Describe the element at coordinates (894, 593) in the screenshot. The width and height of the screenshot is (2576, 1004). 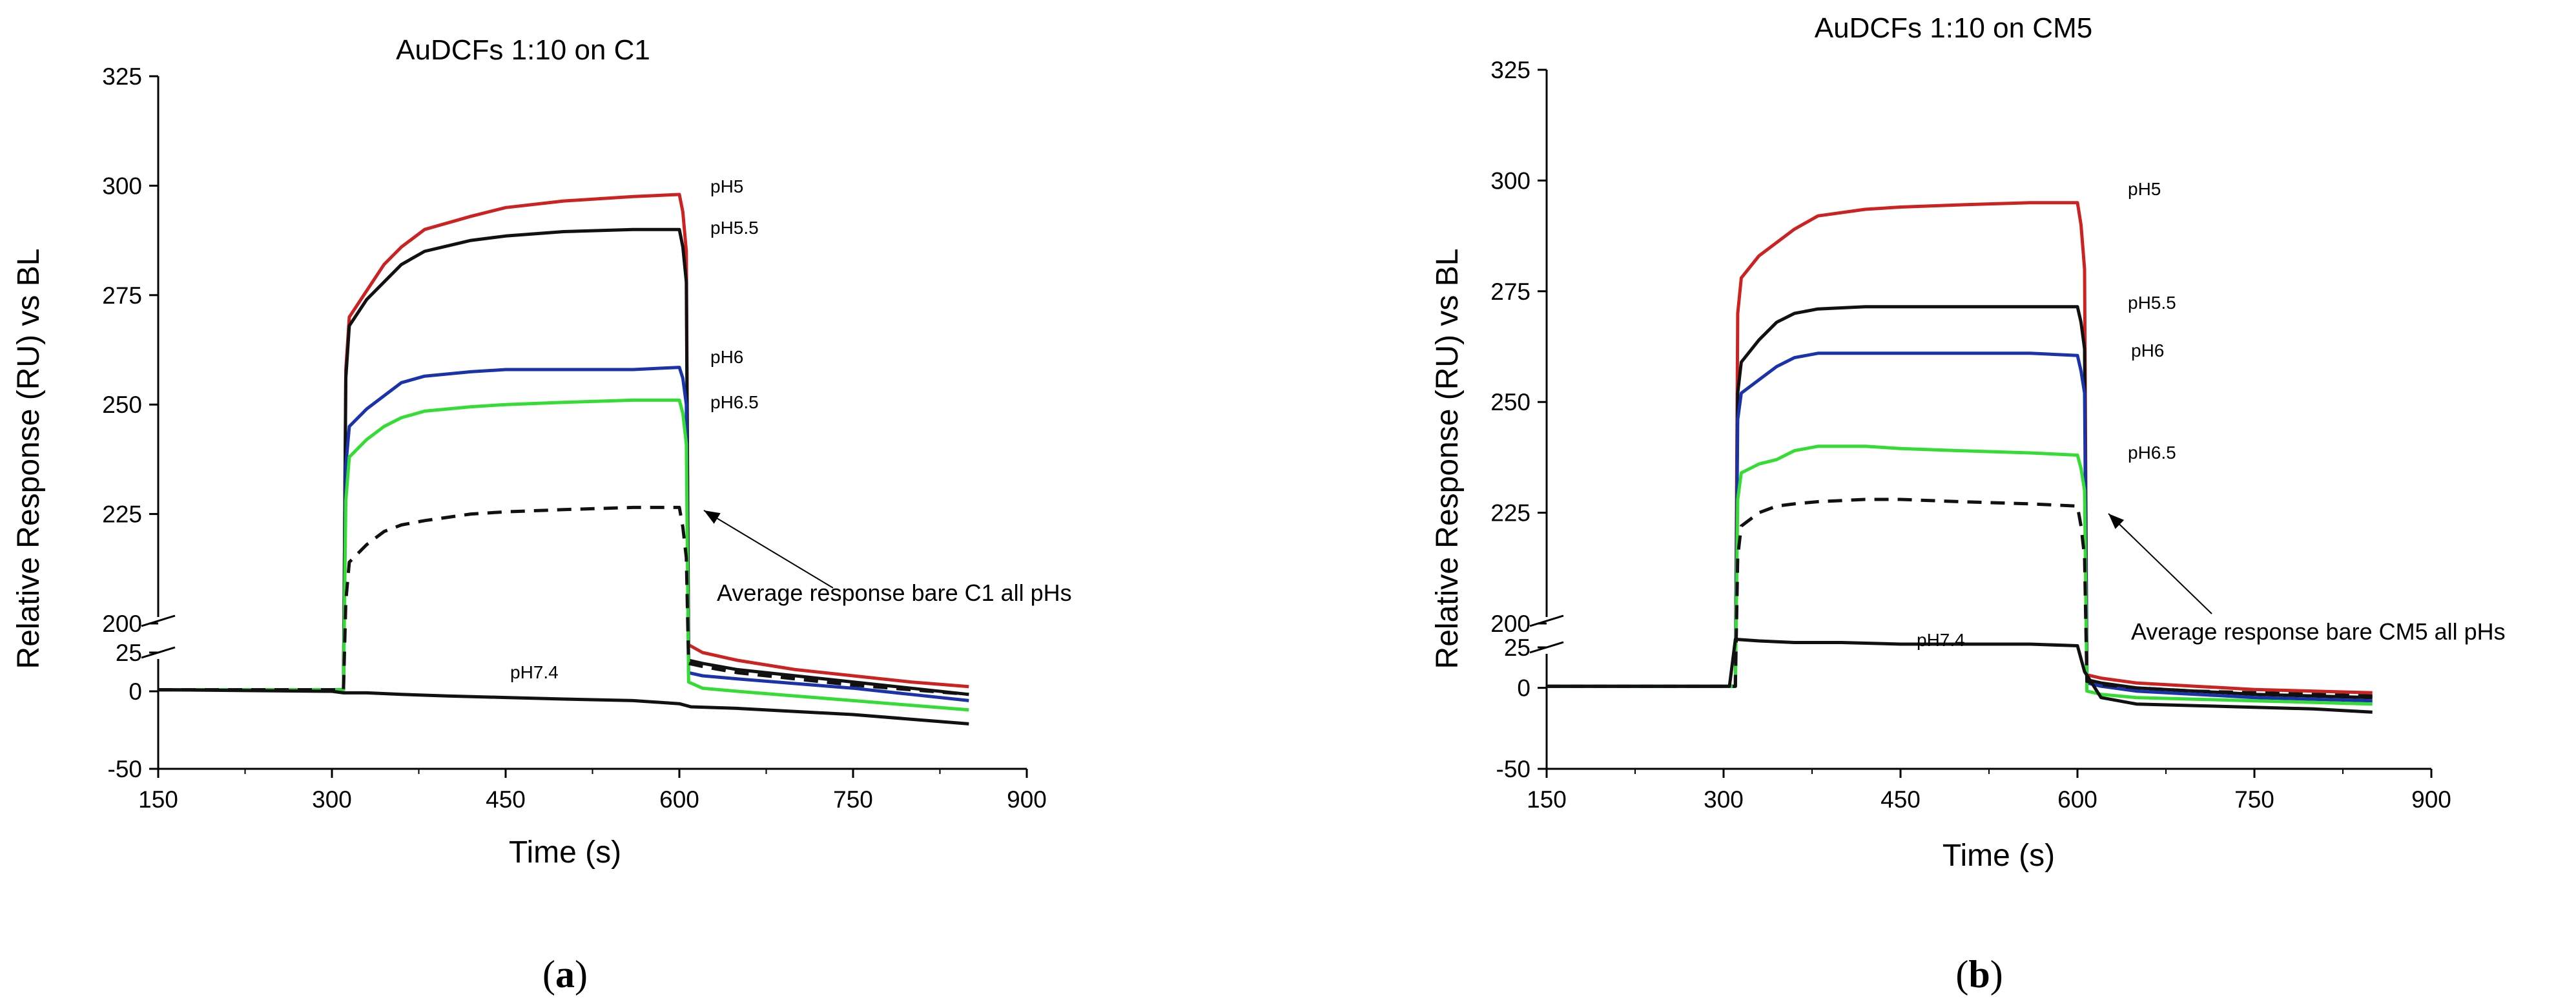
I see `annotation-label: Average response bare C1 all pHs` at that location.